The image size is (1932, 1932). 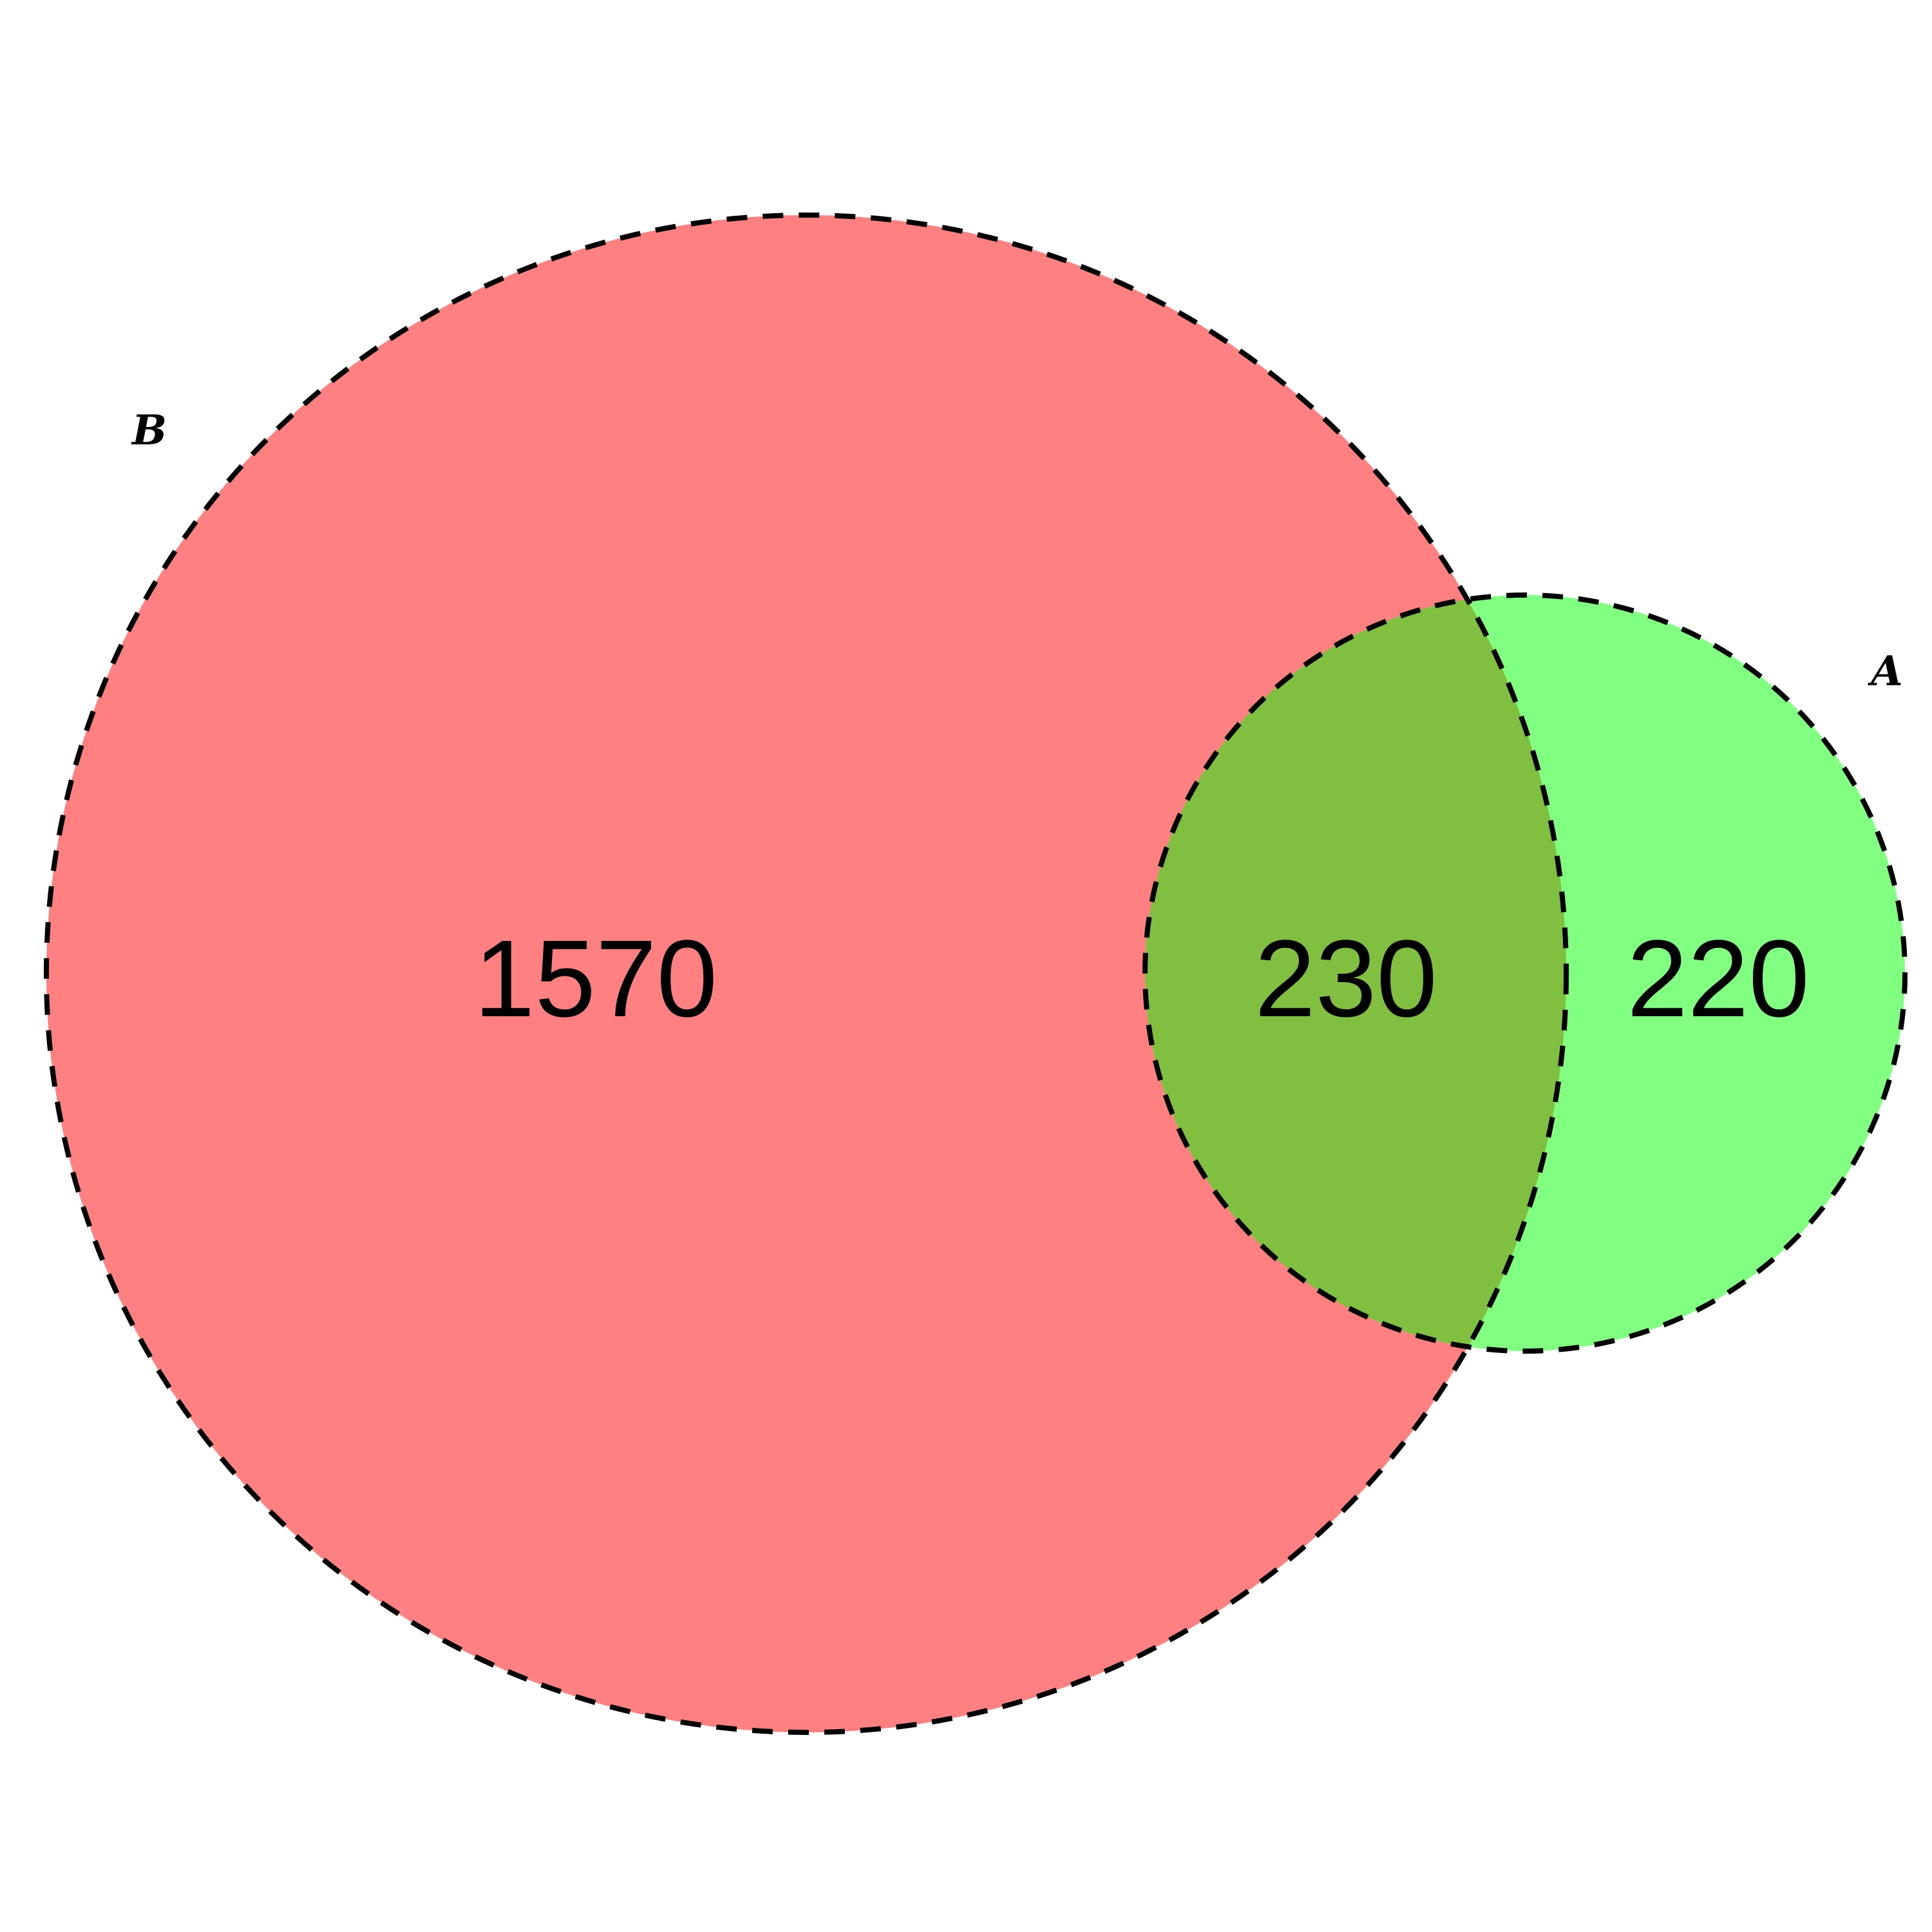 What do you see at coordinates (1346, 979) in the screenshot?
I see `region-intersection-count: 230` at bounding box center [1346, 979].